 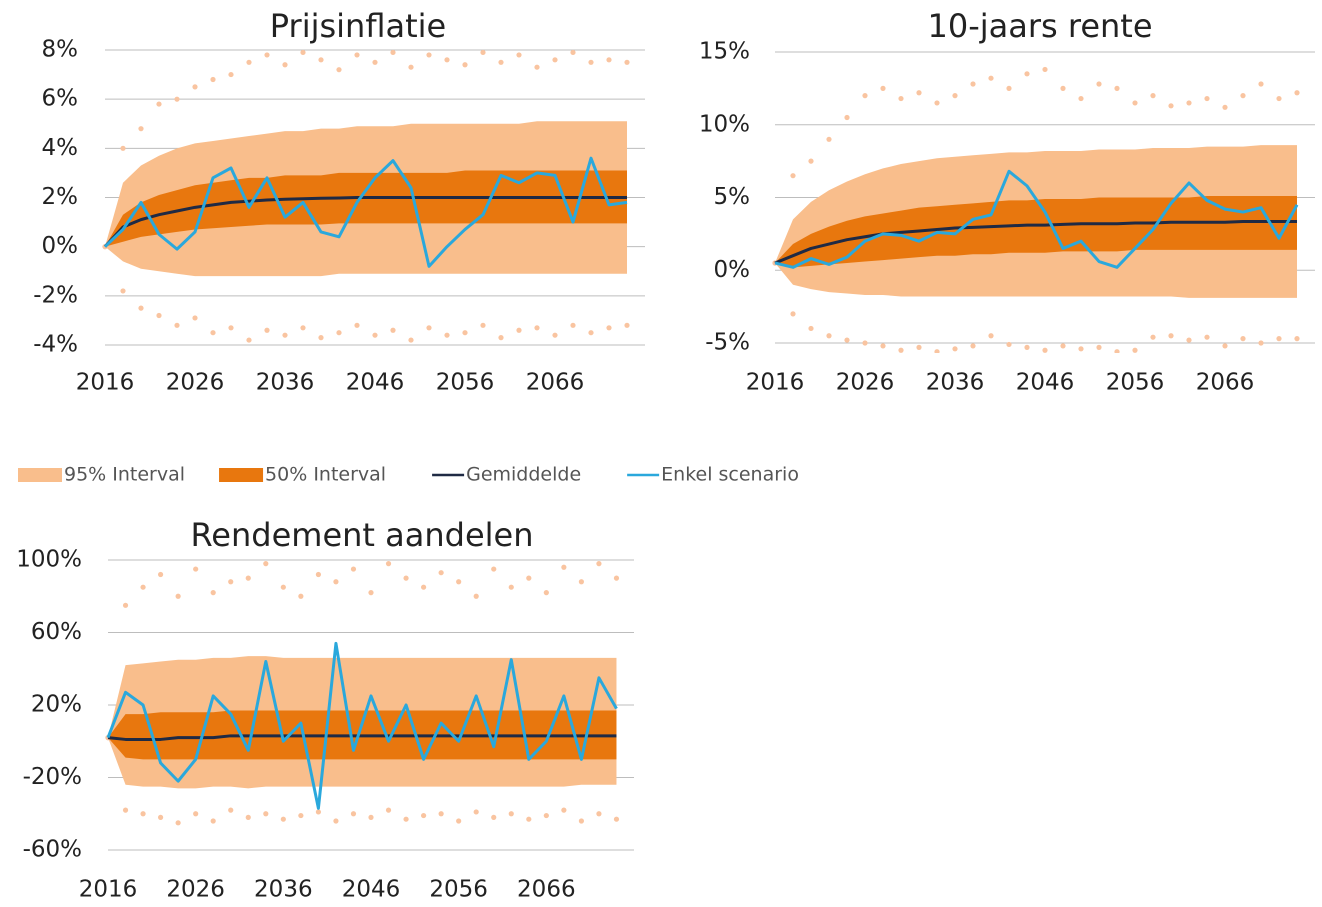 What do you see at coordinates (52, 777) in the screenshot?
I see `y-tick-label: -20%` at bounding box center [52, 777].